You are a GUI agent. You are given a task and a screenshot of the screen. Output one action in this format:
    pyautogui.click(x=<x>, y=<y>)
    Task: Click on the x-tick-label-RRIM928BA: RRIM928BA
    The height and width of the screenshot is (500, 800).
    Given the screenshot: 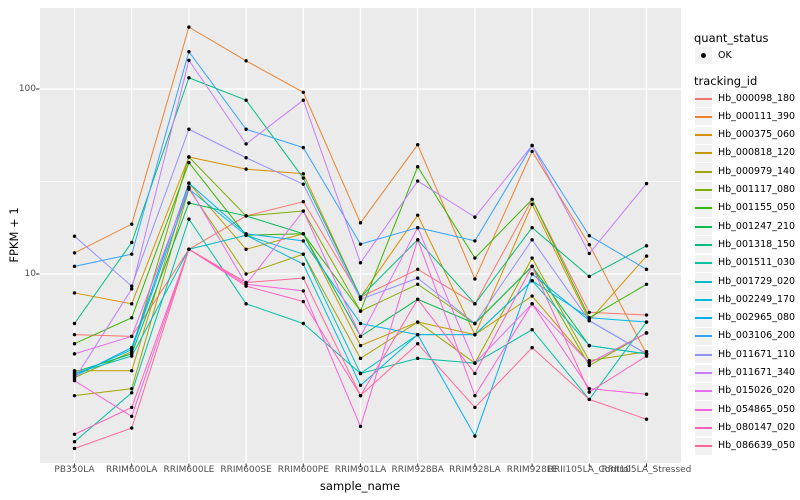 What is the action you would take?
    pyautogui.click(x=417, y=470)
    